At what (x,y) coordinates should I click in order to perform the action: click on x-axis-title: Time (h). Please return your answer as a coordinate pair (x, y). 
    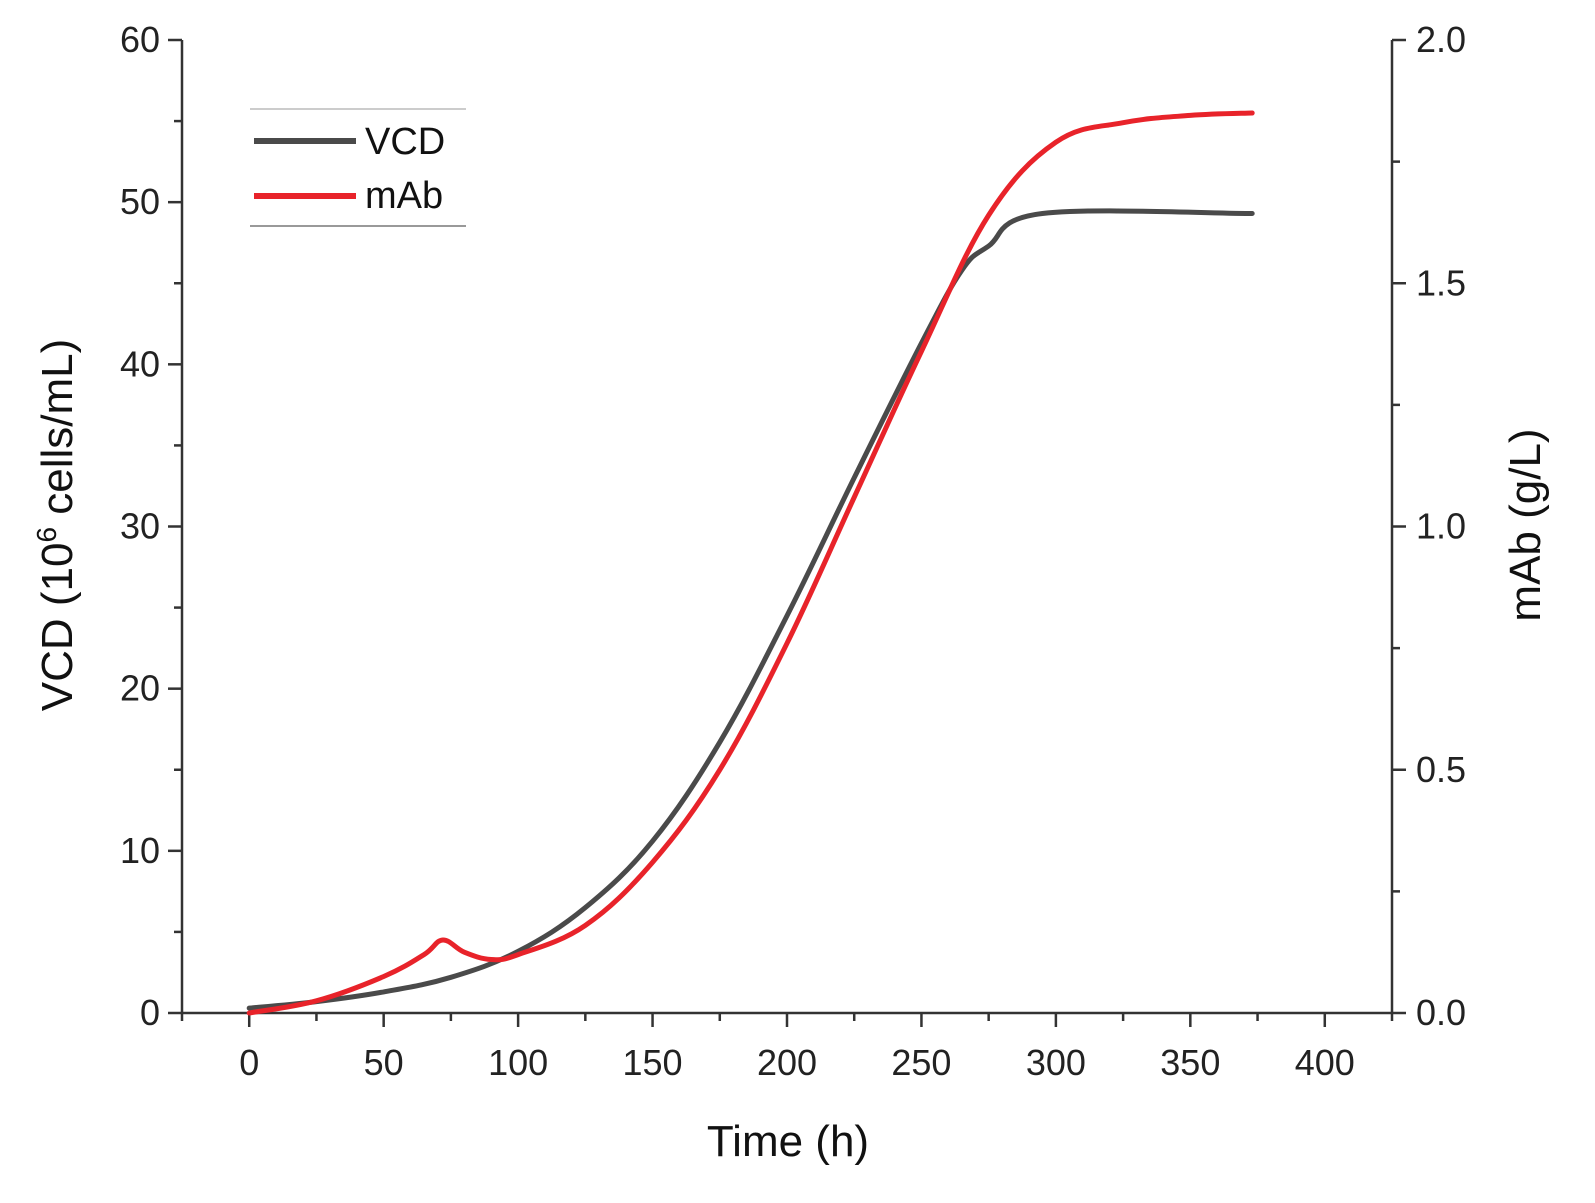
    Looking at the image, I should click on (788, 1141).